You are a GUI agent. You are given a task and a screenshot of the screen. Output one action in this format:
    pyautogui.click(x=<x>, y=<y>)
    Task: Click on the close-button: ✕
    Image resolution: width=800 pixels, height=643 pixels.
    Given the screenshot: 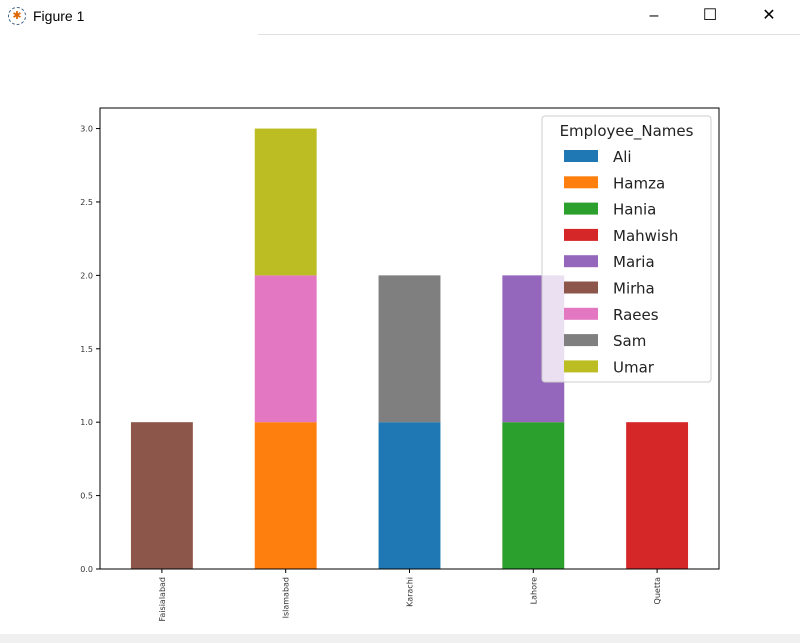 What is the action you would take?
    pyautogui.click(x=769, y=15)
    